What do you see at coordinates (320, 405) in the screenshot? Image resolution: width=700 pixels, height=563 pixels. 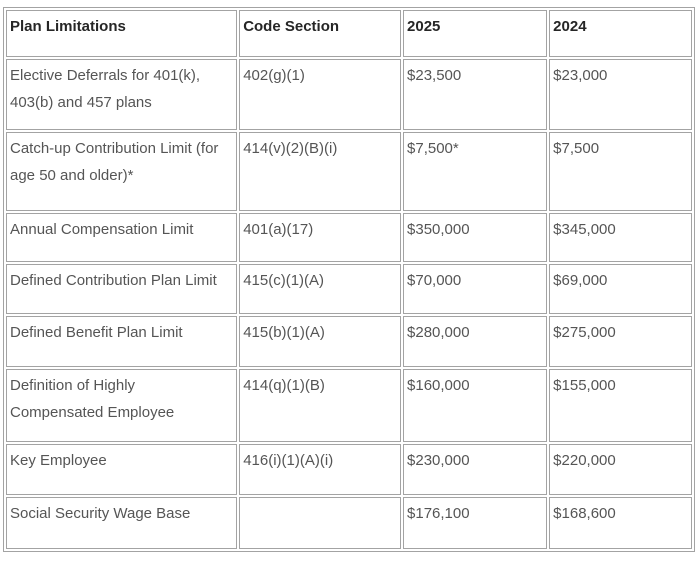 I see `cell-code: 414(q)(1)(B)` at bounding box center [320, 405].